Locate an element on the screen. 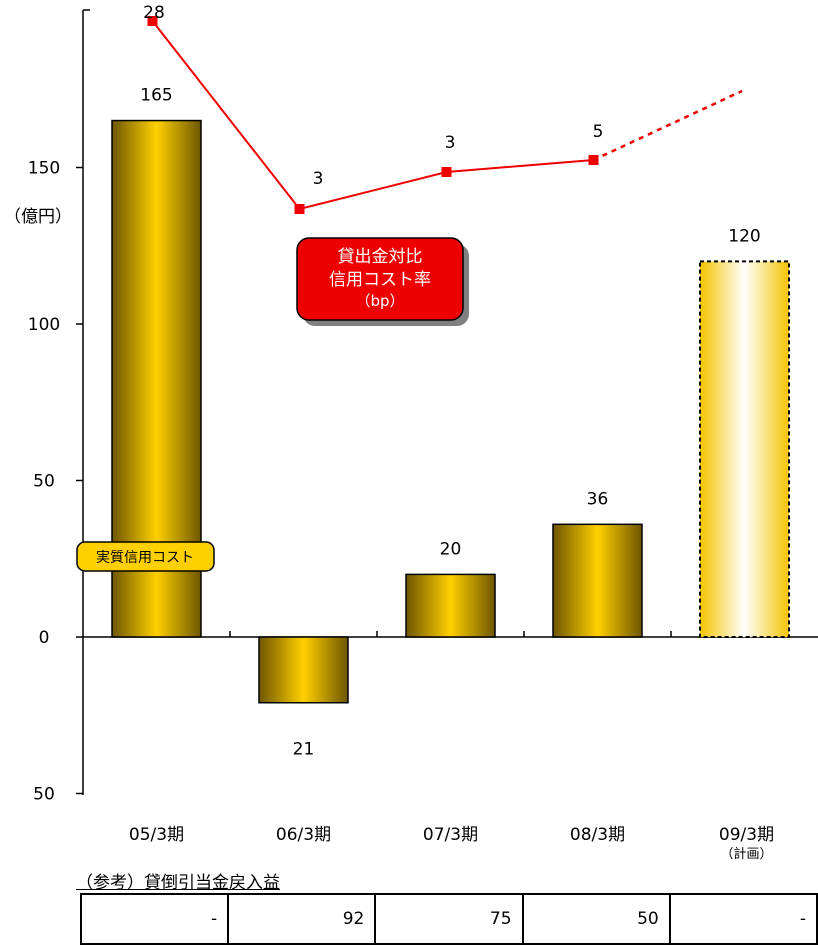  bar-value-label: 21 is located at coordinates (304, 750).